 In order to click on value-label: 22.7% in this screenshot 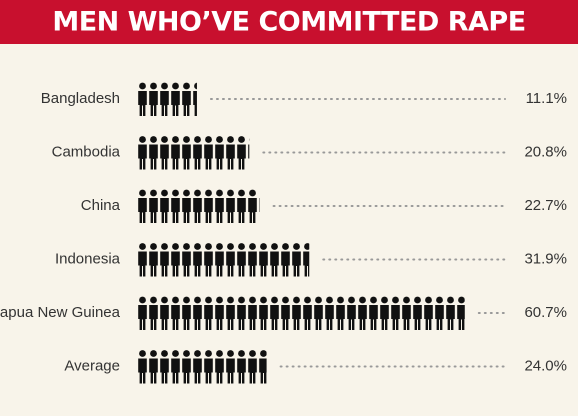, I will do `click(545, 205)`.